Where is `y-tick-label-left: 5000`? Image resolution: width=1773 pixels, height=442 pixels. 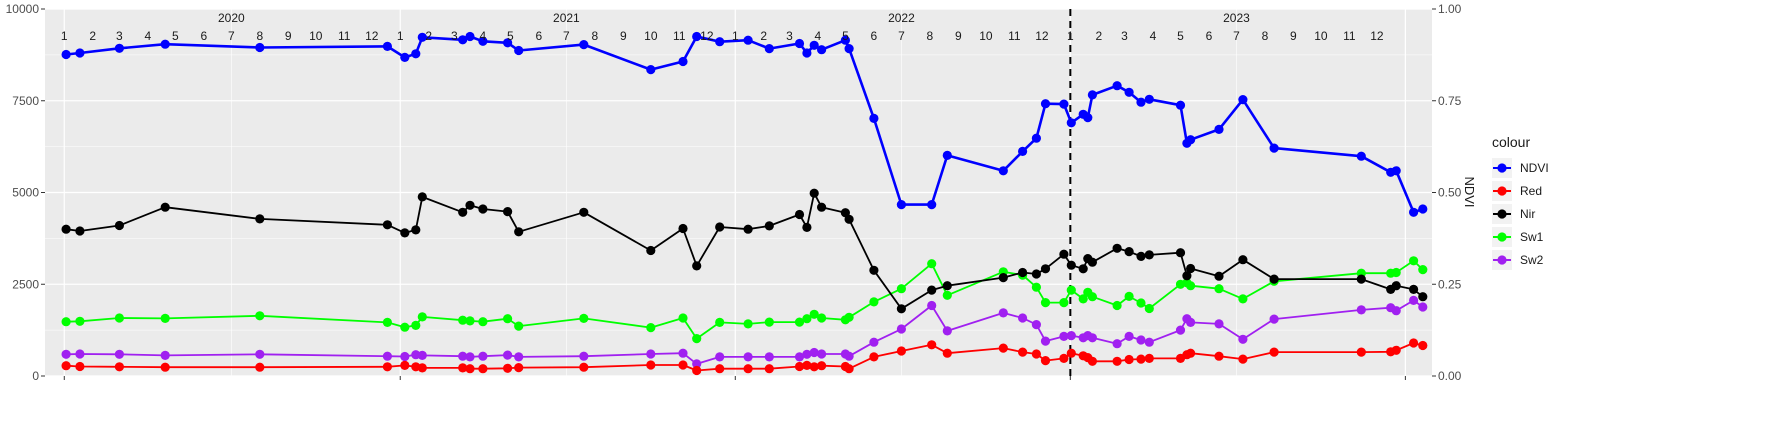
y-tick-label-left: 5000 is located at coordinates (25, 193).